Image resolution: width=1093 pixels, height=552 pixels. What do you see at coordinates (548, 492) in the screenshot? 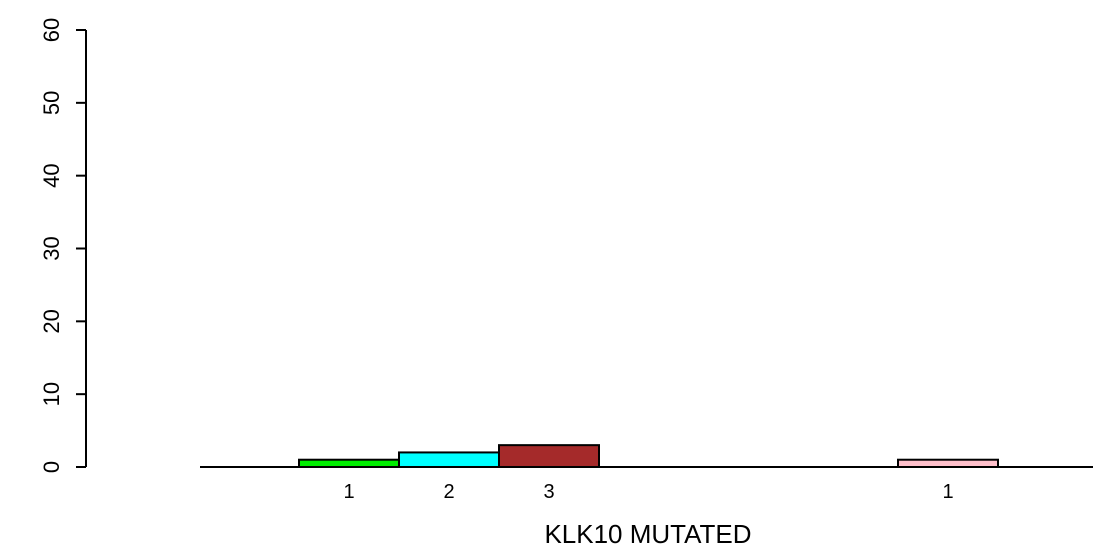
I see `bar-label: 3` at bounding box center [548, 492].